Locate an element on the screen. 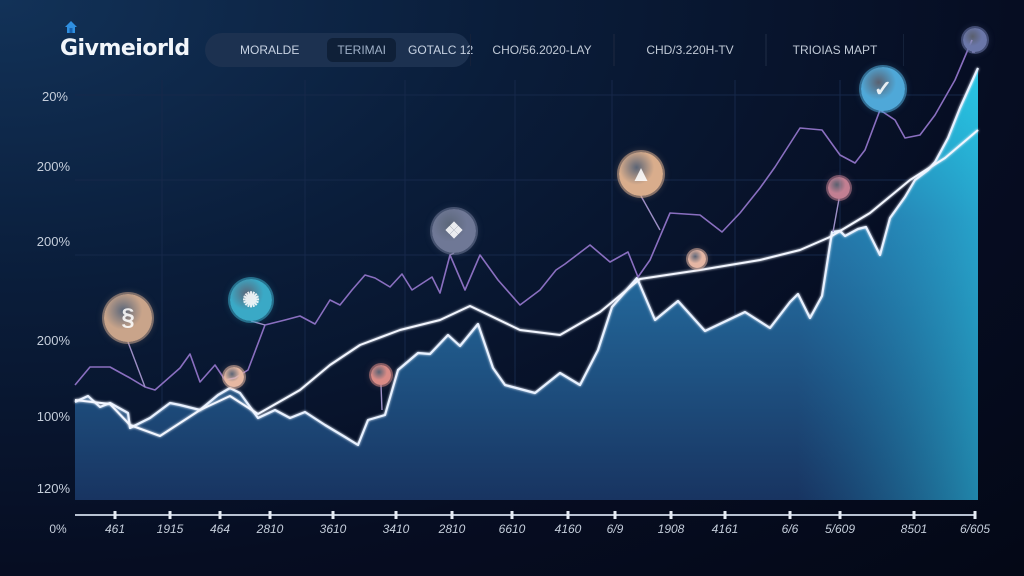  x-tick-label: 5/609 is located at coordinates (840, 529).